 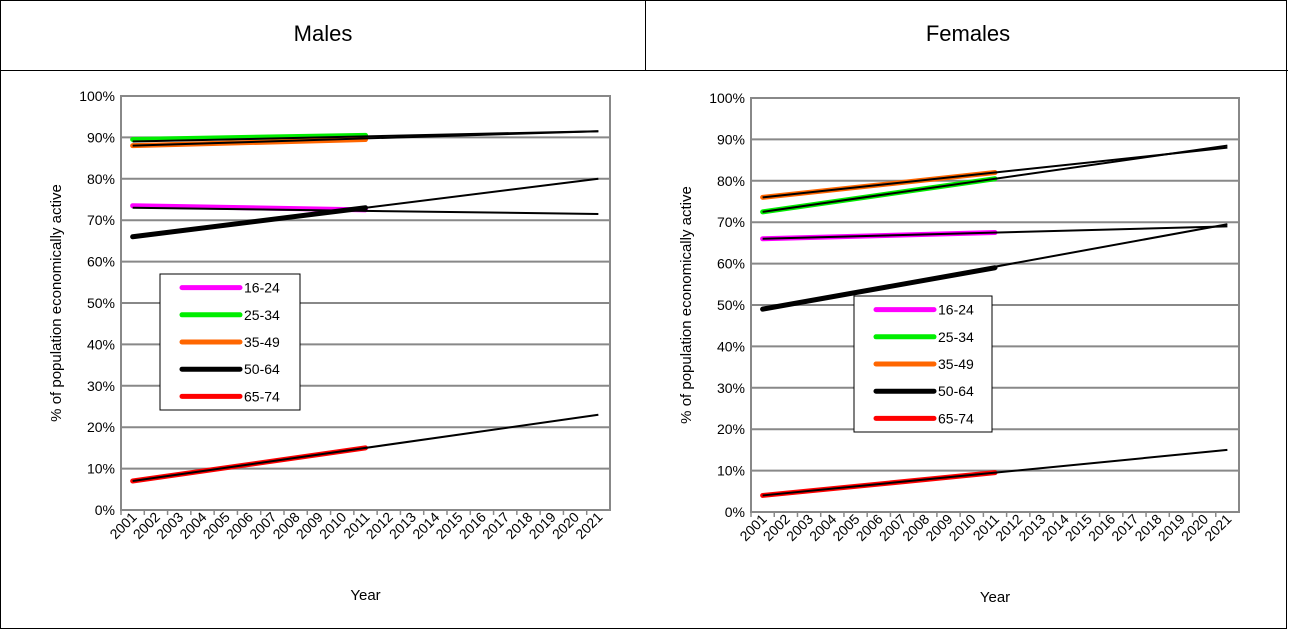 What do you see at coordinates (262, 288) in the screenshot?
I see `males-legend-label-16-24: 16-24` at bounding box center [262, 288].